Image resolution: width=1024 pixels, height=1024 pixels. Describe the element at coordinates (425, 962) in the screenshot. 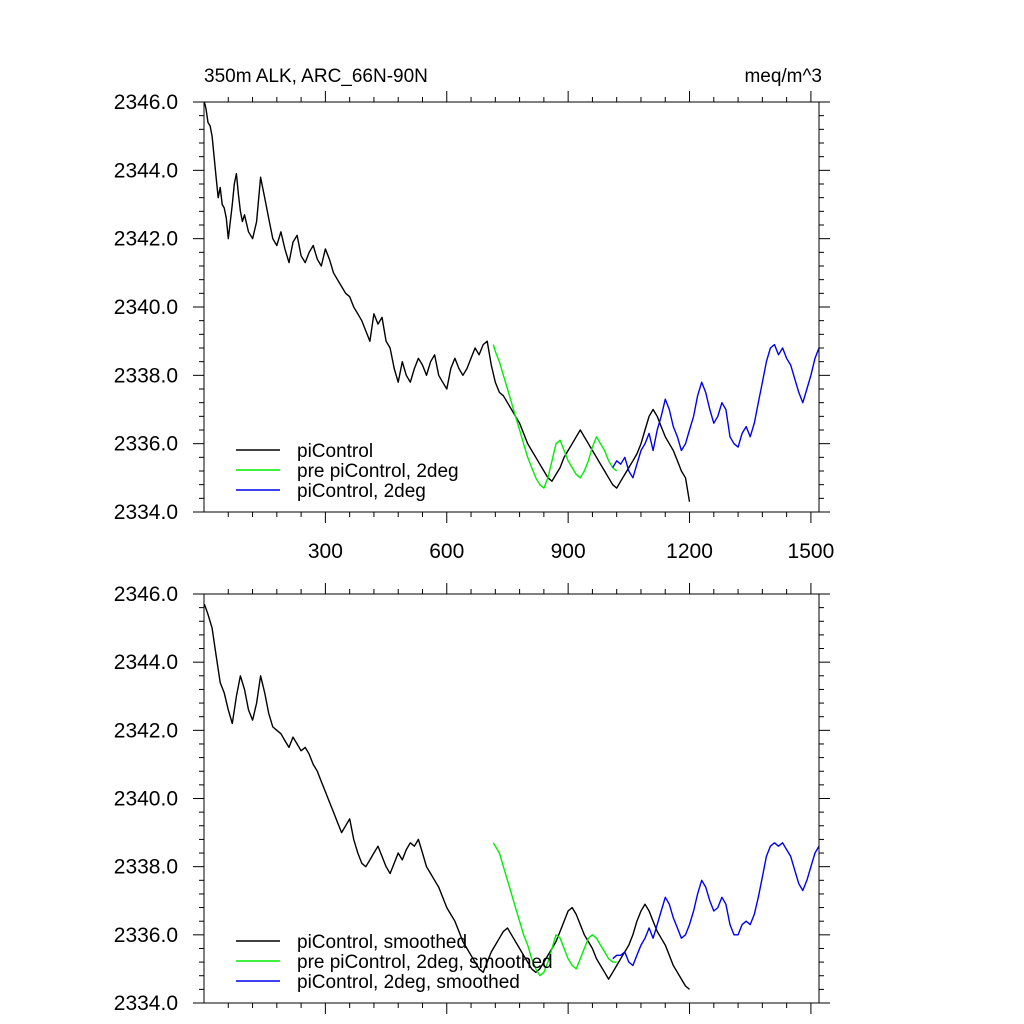

I see `legend-label: pre piControl, 2deg, smoothed` at that location.